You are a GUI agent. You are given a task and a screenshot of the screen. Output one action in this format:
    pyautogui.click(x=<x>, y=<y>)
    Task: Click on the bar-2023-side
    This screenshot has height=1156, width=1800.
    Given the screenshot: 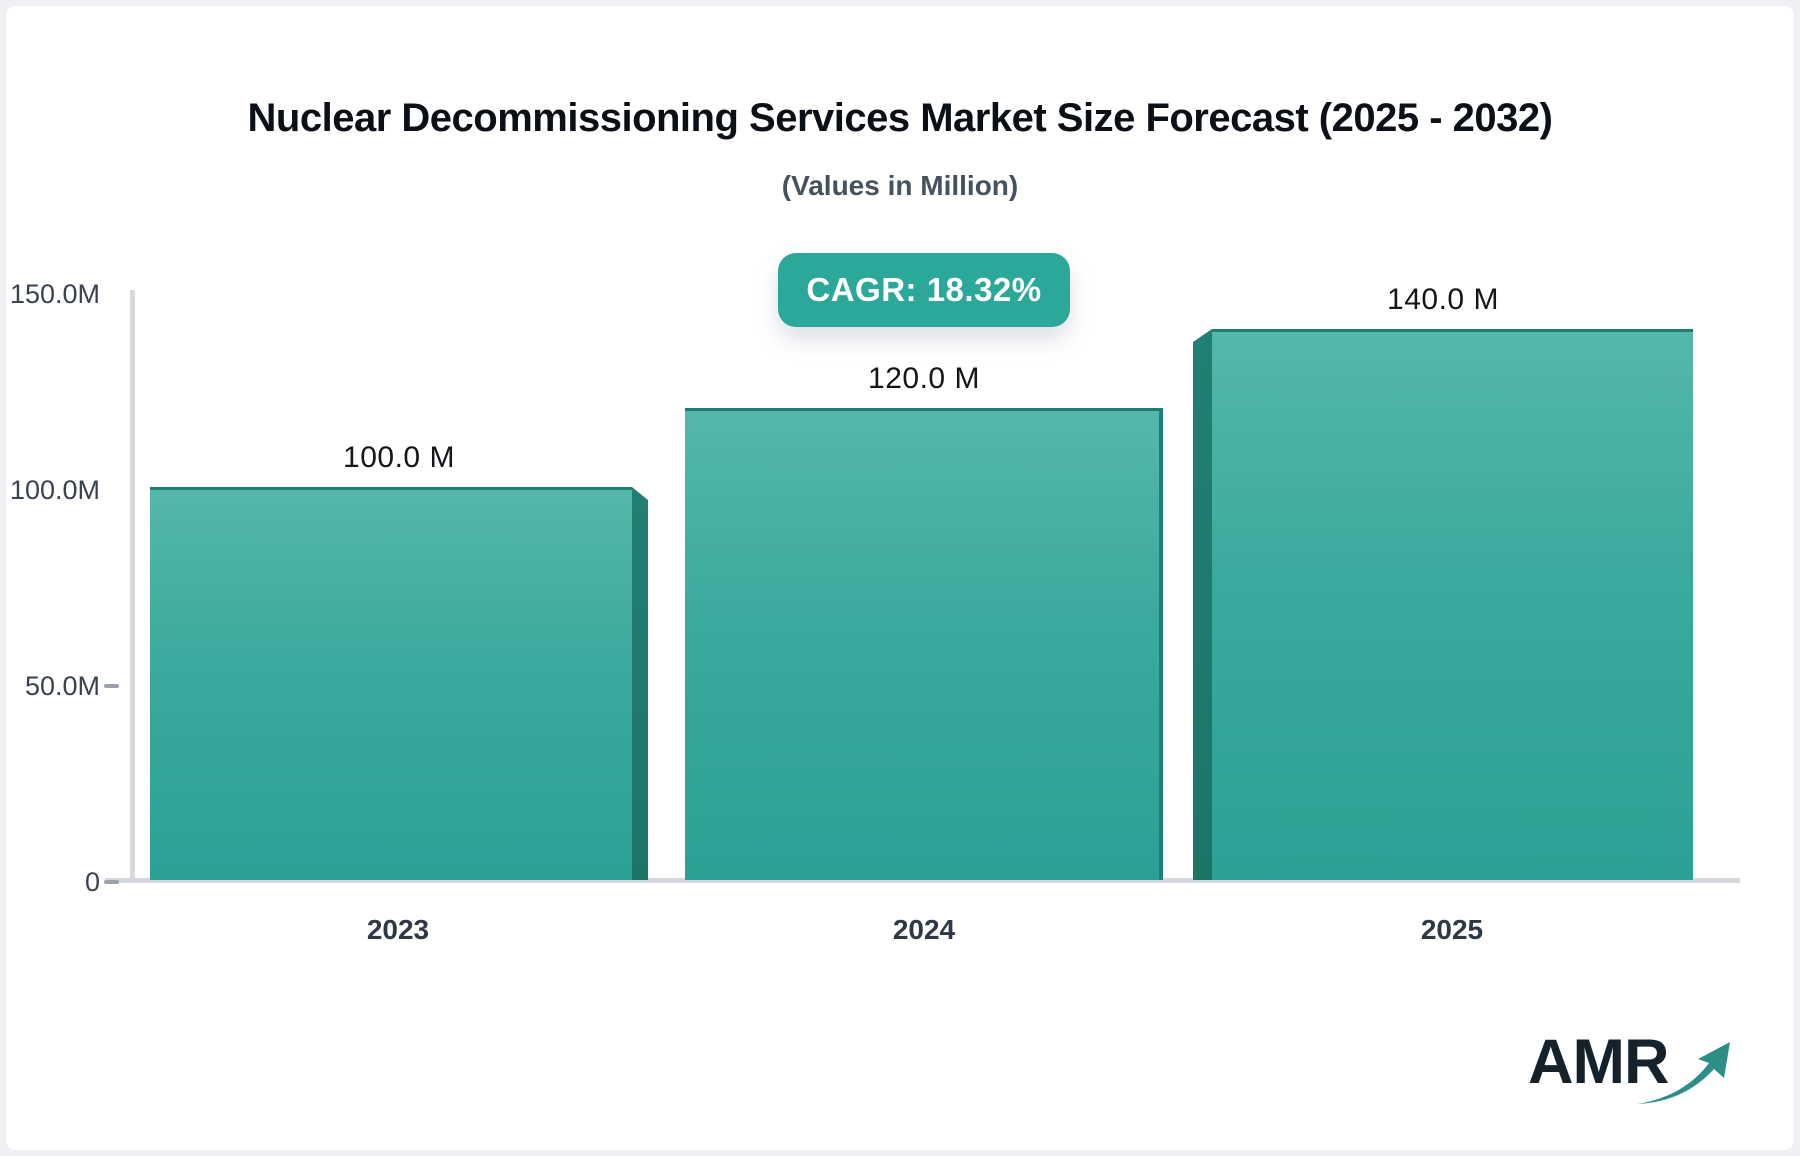 What is the action you would take?
    pyautogui.click(x=640, y=683)
    